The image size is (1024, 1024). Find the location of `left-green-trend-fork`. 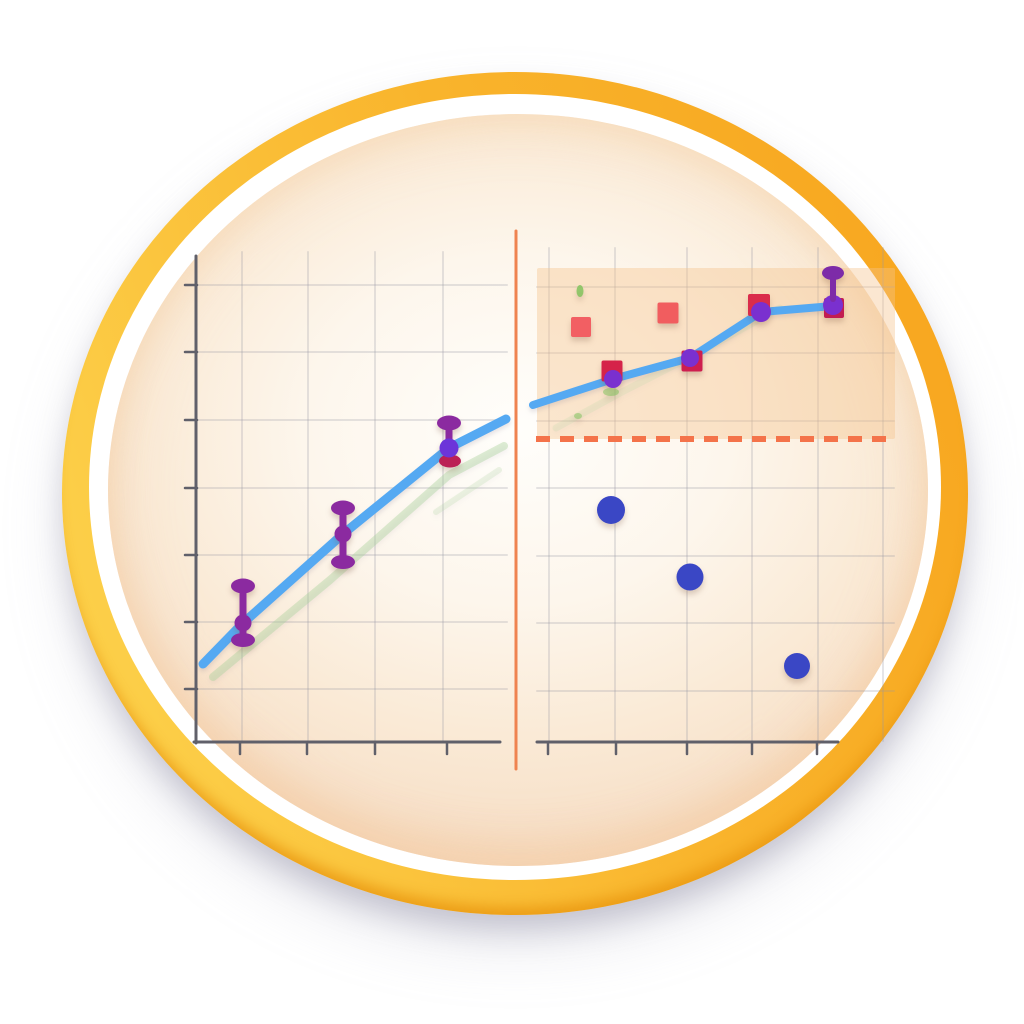

left-green-trend-fork is located at coordinates (467, 491).